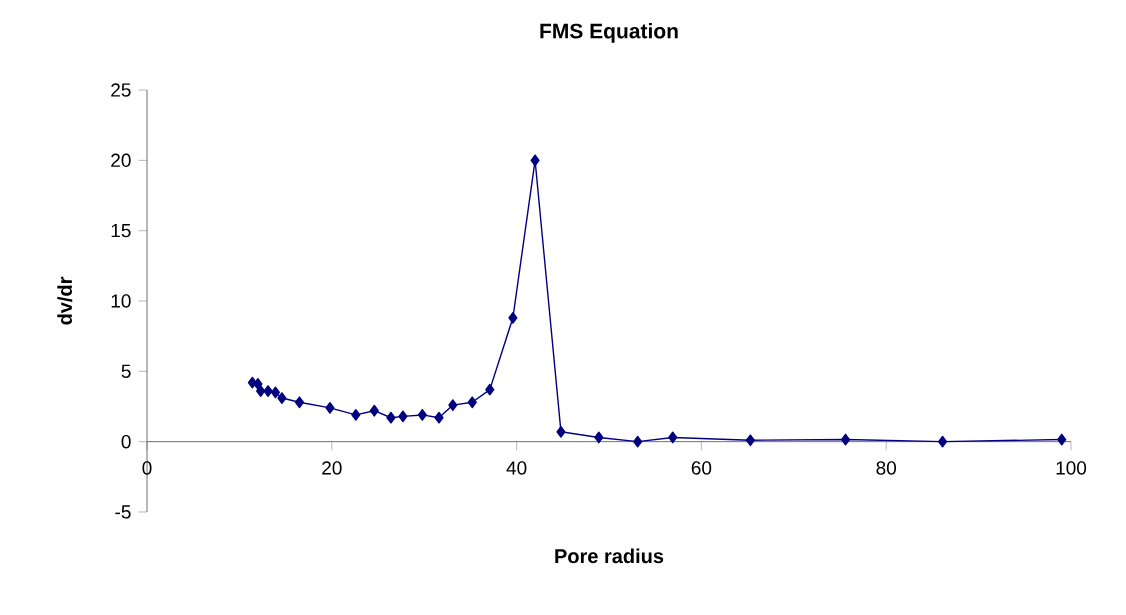 The image size is (1126, 615). What do you see at coordinates (121, 301) in the screenshot?
I see `y-tick-label: 10` at bounding box center [121, 301].